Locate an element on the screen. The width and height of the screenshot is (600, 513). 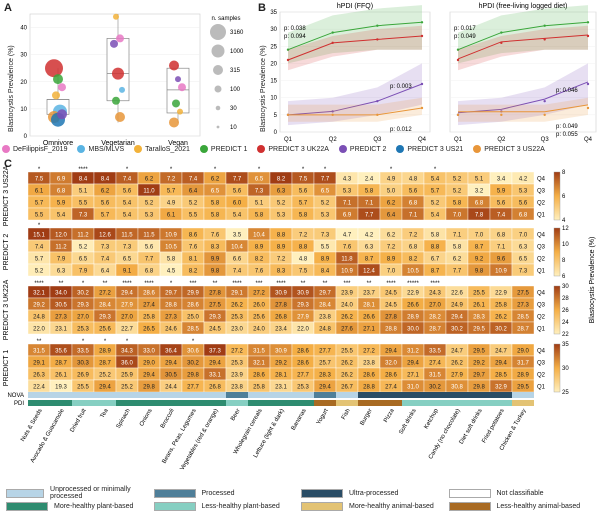
panel-b-xtick: Q4 is located at coordinates (422, 140).